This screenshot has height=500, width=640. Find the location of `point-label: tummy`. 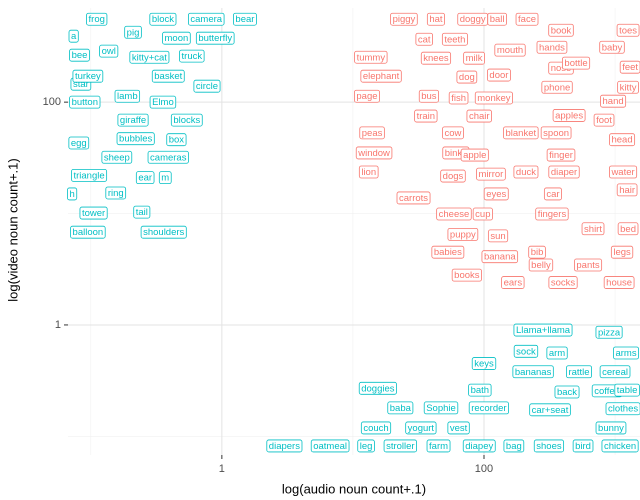

point-label: tummy is located at coordinates (371, 57).